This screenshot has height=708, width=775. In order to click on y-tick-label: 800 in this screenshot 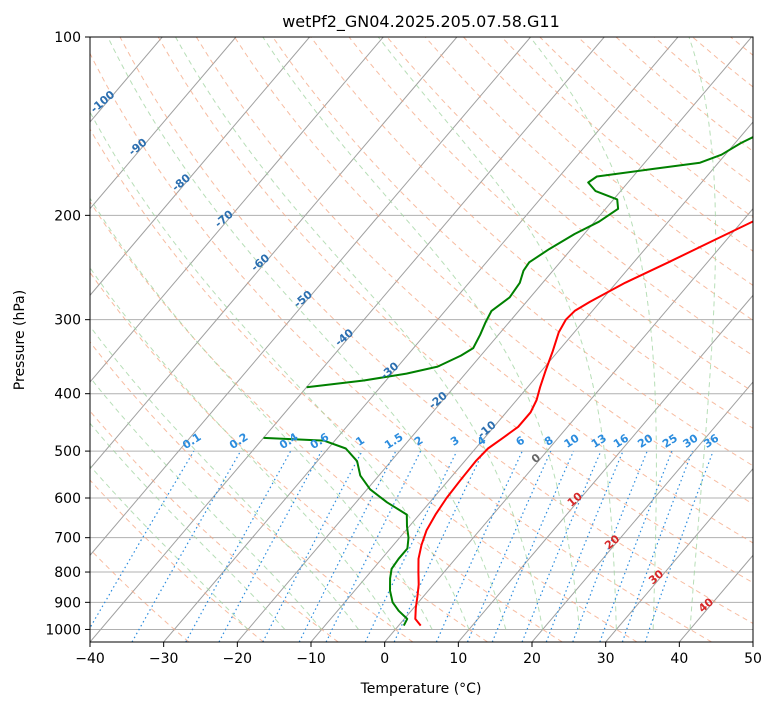, I will do `click(67, 573)`.